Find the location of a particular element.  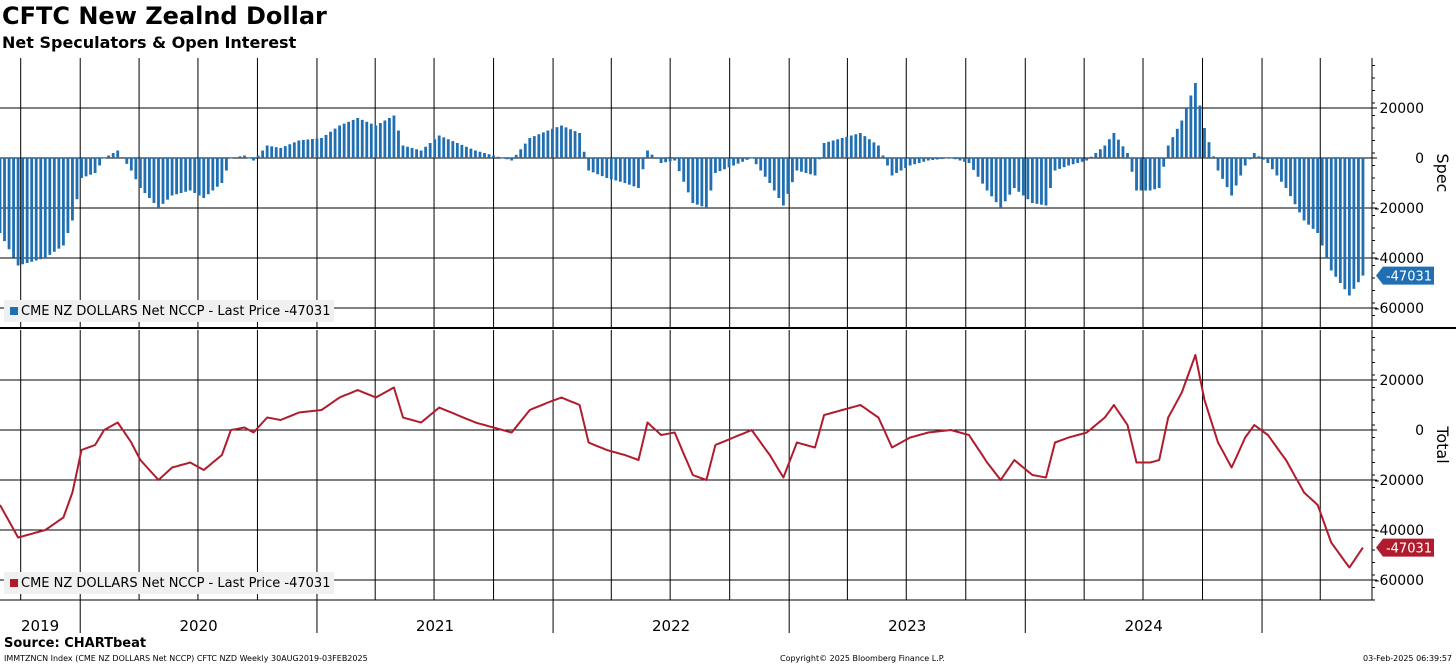

footer-center: Copyright© 2025 Bloomberg Finance L.P. is located at coordinates (862, 658).